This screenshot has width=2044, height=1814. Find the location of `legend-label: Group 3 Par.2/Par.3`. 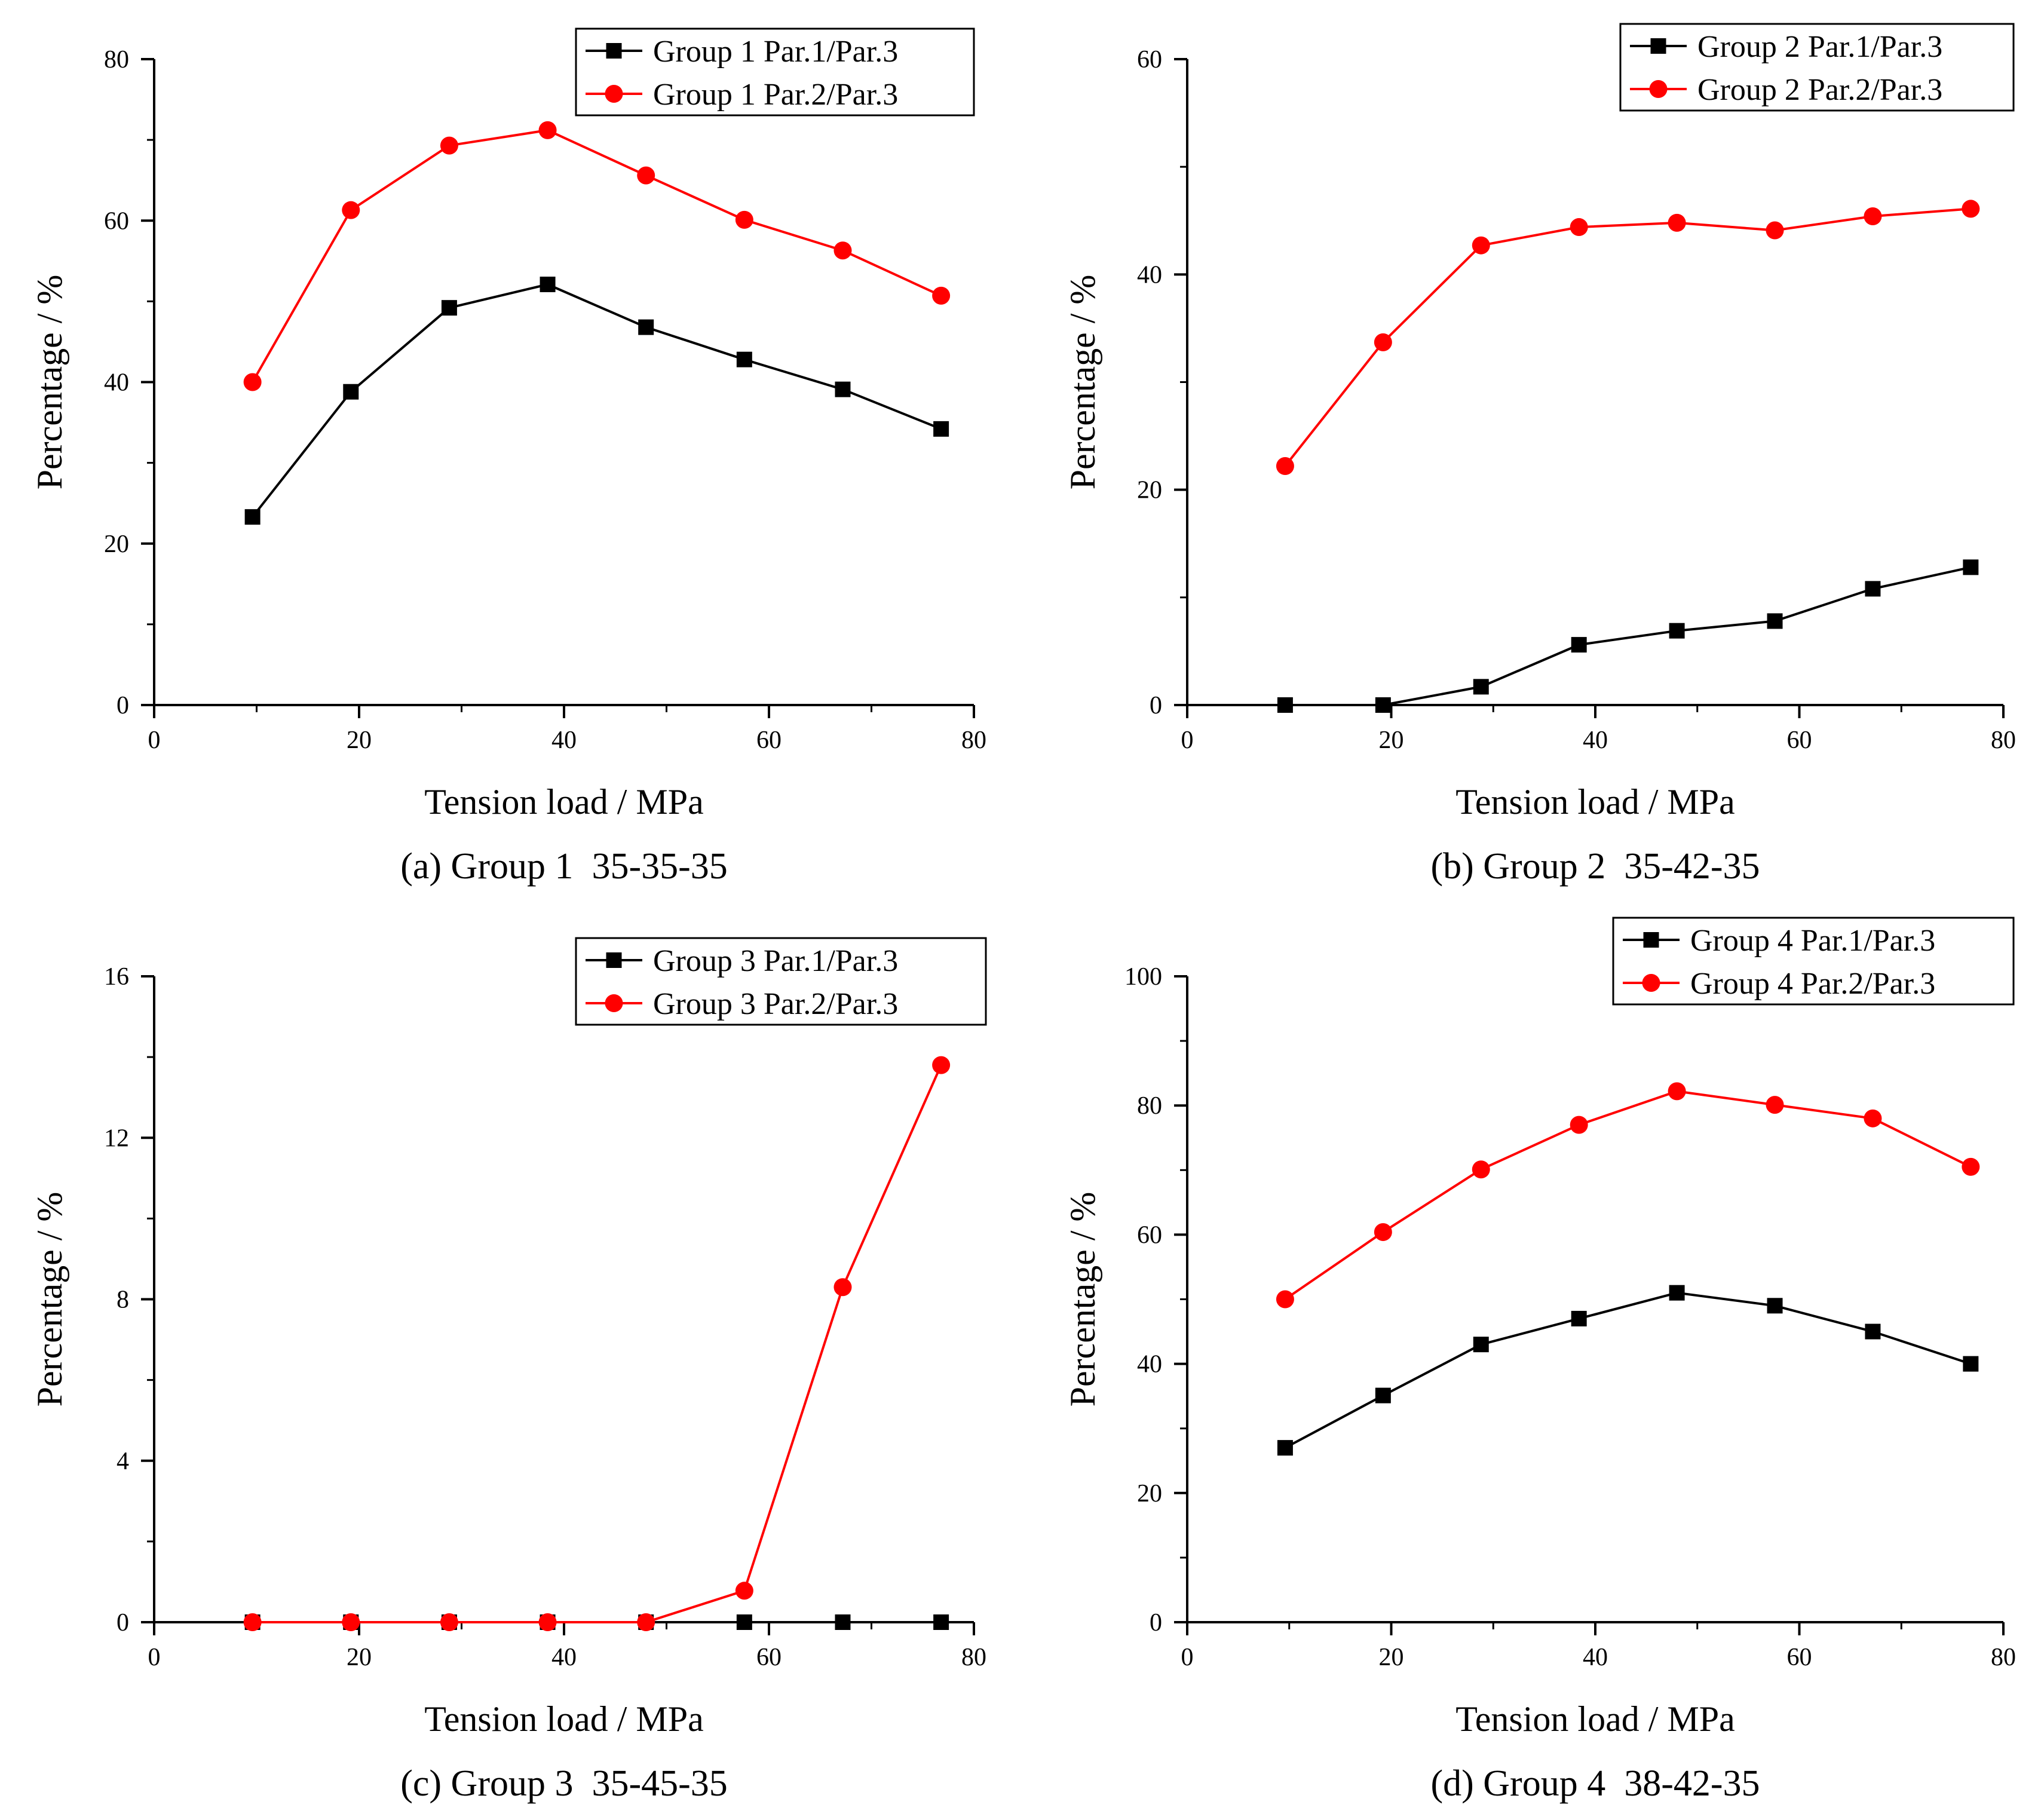

legend-label: Group 3 Par.2/Par.3 is located at coordinates (775, 1004).